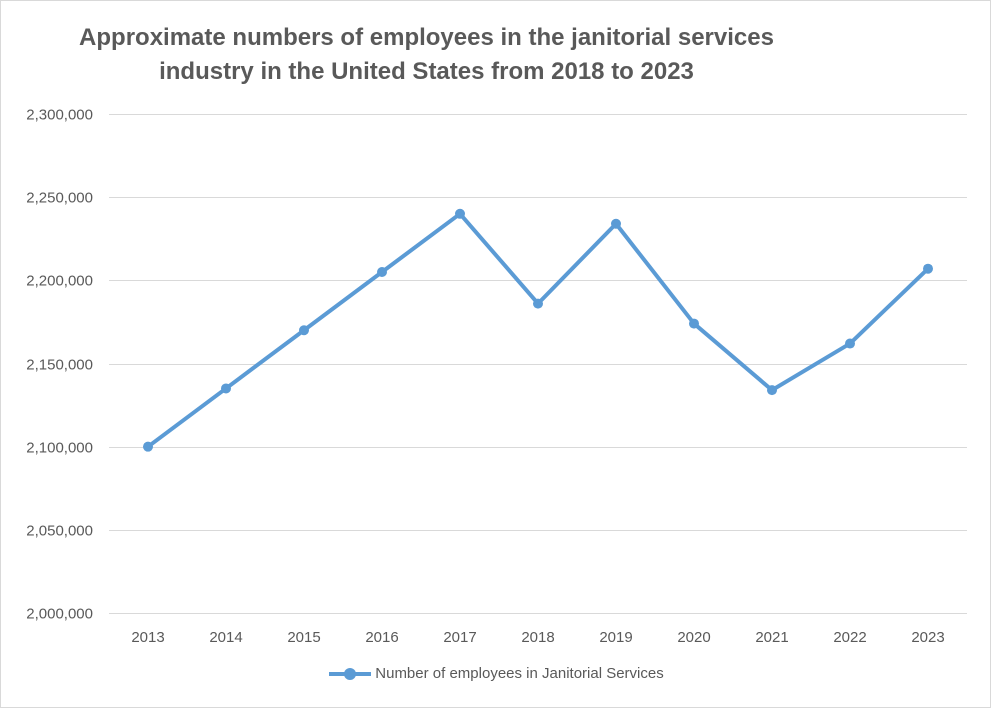 This screenshot has width=991, height=709. Describe the element at coordinates (59, 531) in the screenshot. I see `y-tick-label: 2,050,000` at that location.